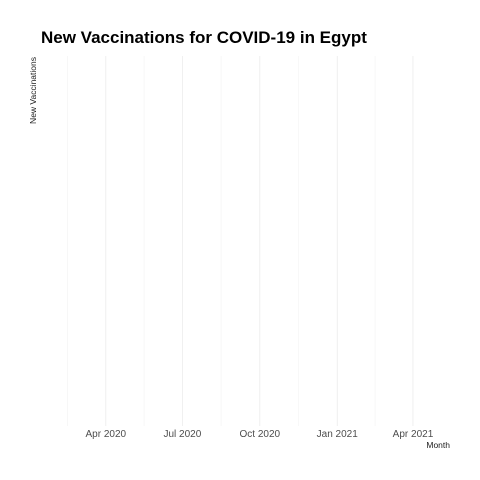 This screenshot has width=480, height=480. I want to click on x-tick-label: Apr 2021, so click(413, 434).